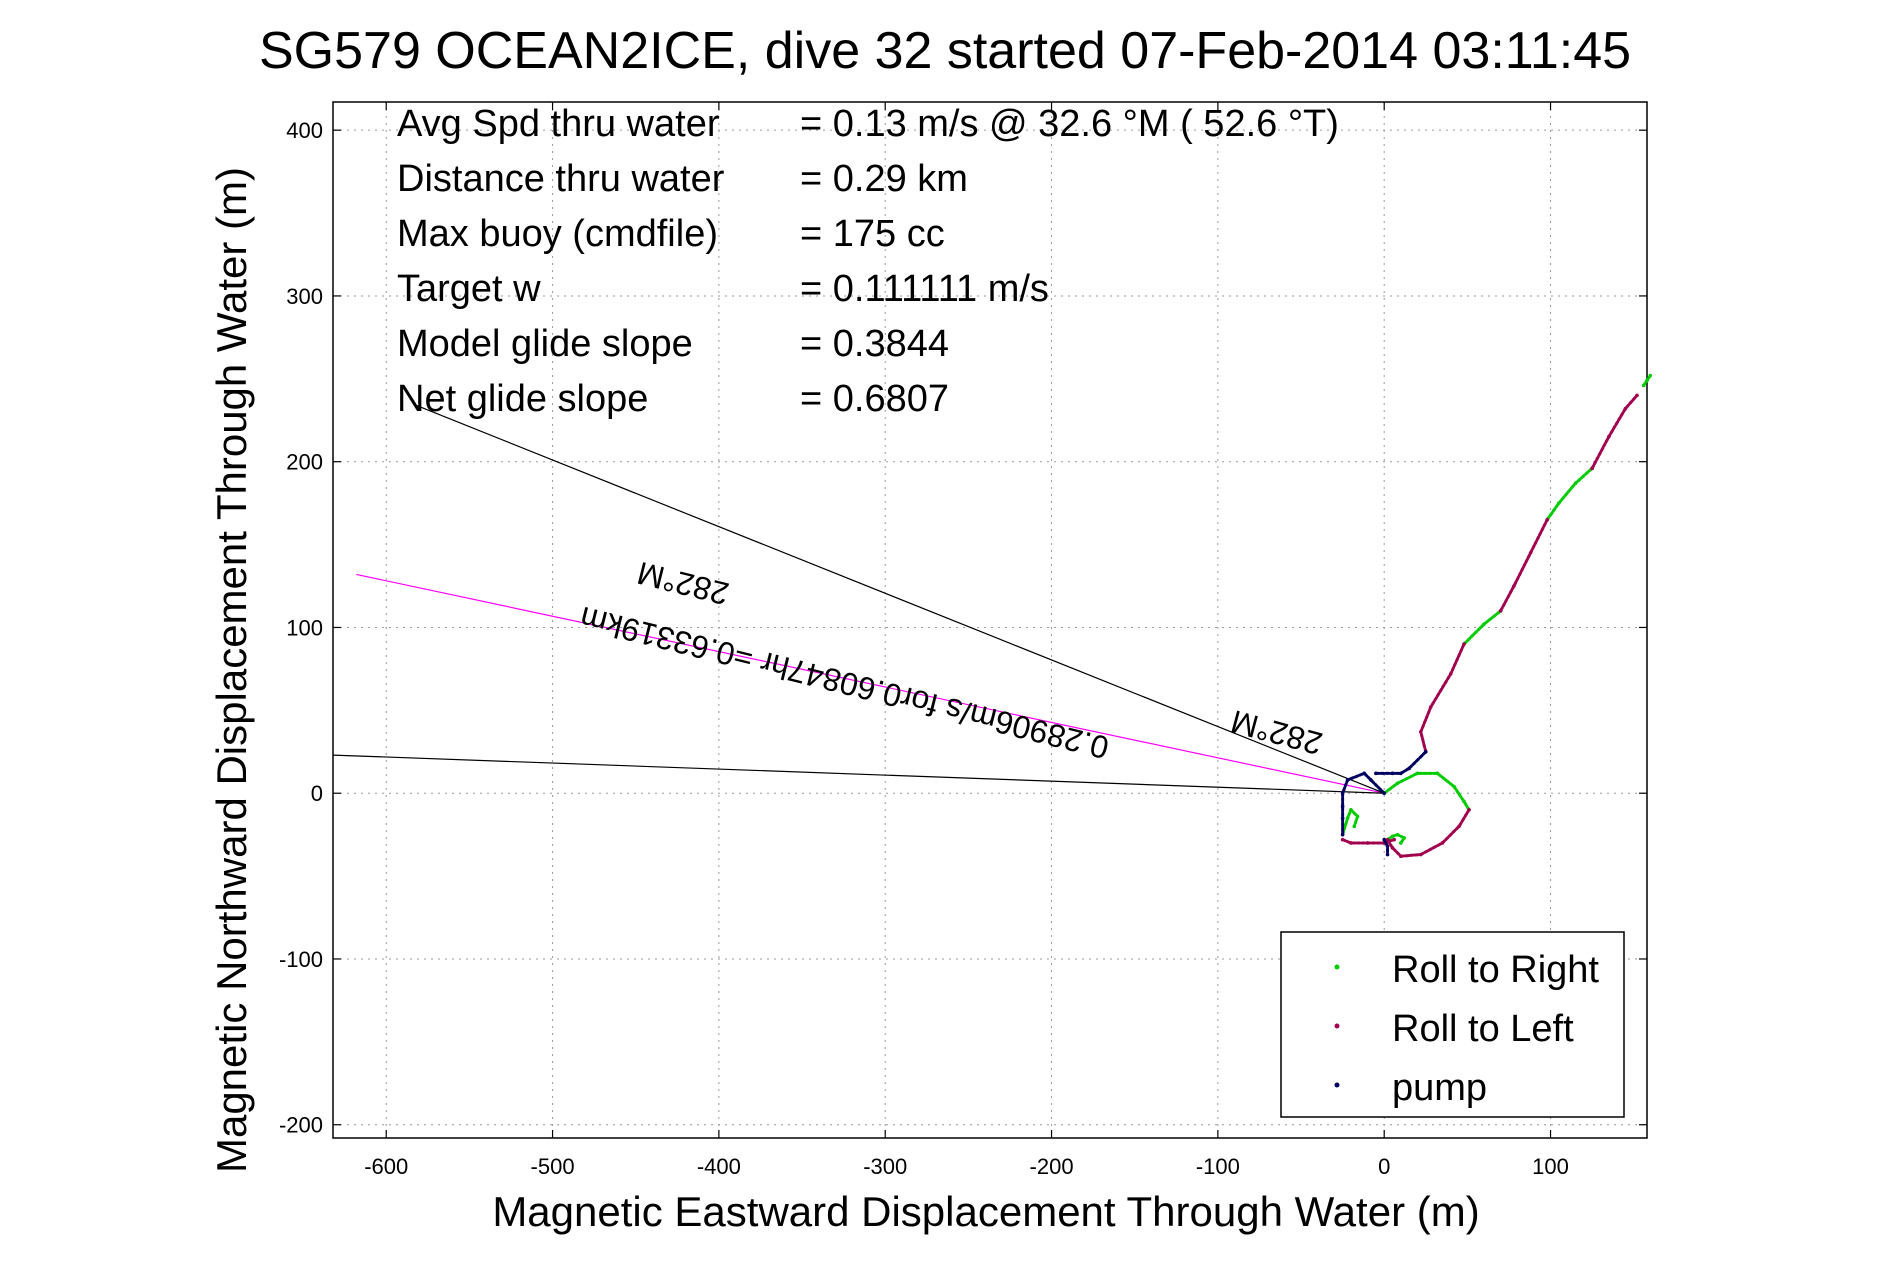  Describe the element at coordinates (301, 959) in the screenshot. I see `y-tick-label: -100` at that location.